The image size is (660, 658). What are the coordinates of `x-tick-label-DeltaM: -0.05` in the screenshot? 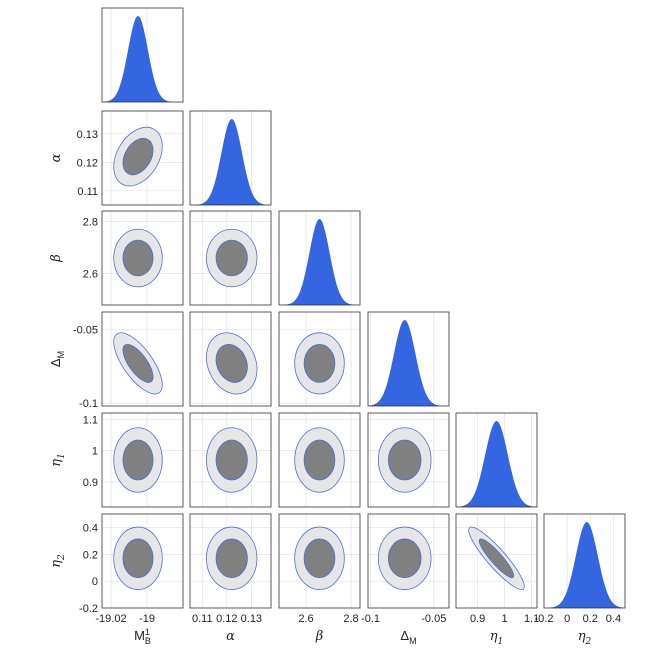 It's located at (433, 619).